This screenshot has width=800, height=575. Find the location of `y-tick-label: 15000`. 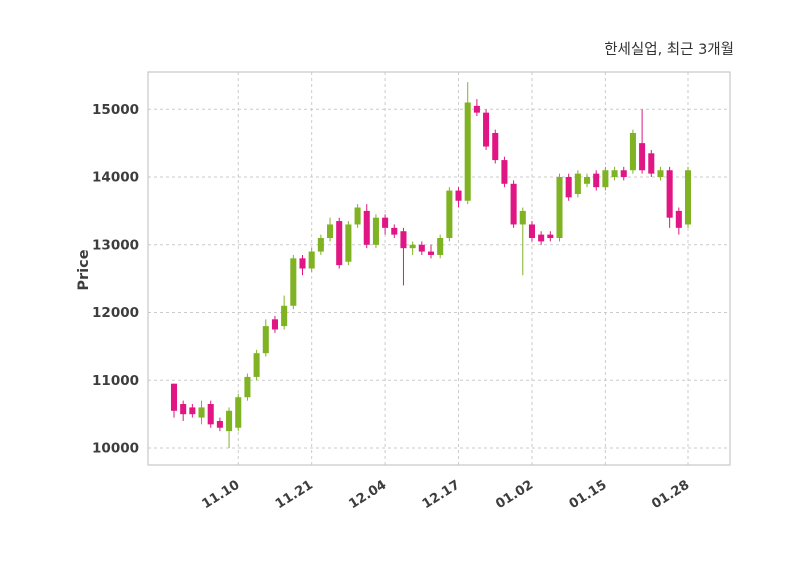

y-tick-label: 15000 is located at coordinates (115, 110).